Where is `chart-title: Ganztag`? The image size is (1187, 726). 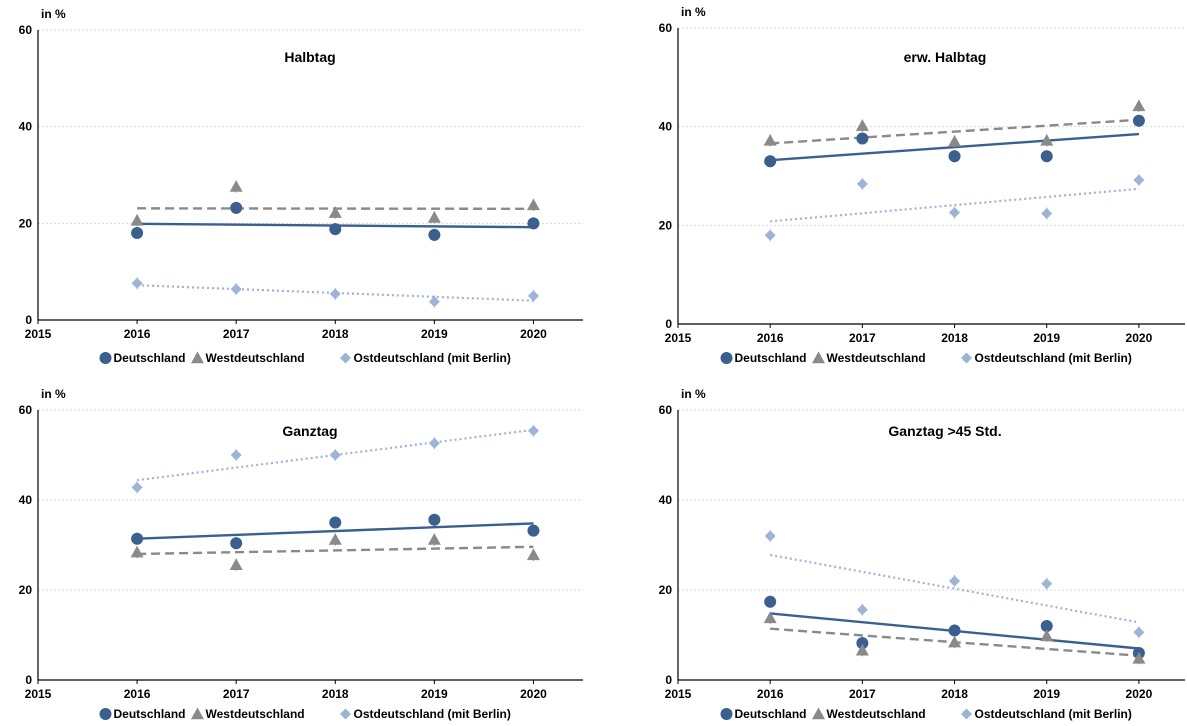
chart-title: Ganztag is located at coordinates (309, 431).